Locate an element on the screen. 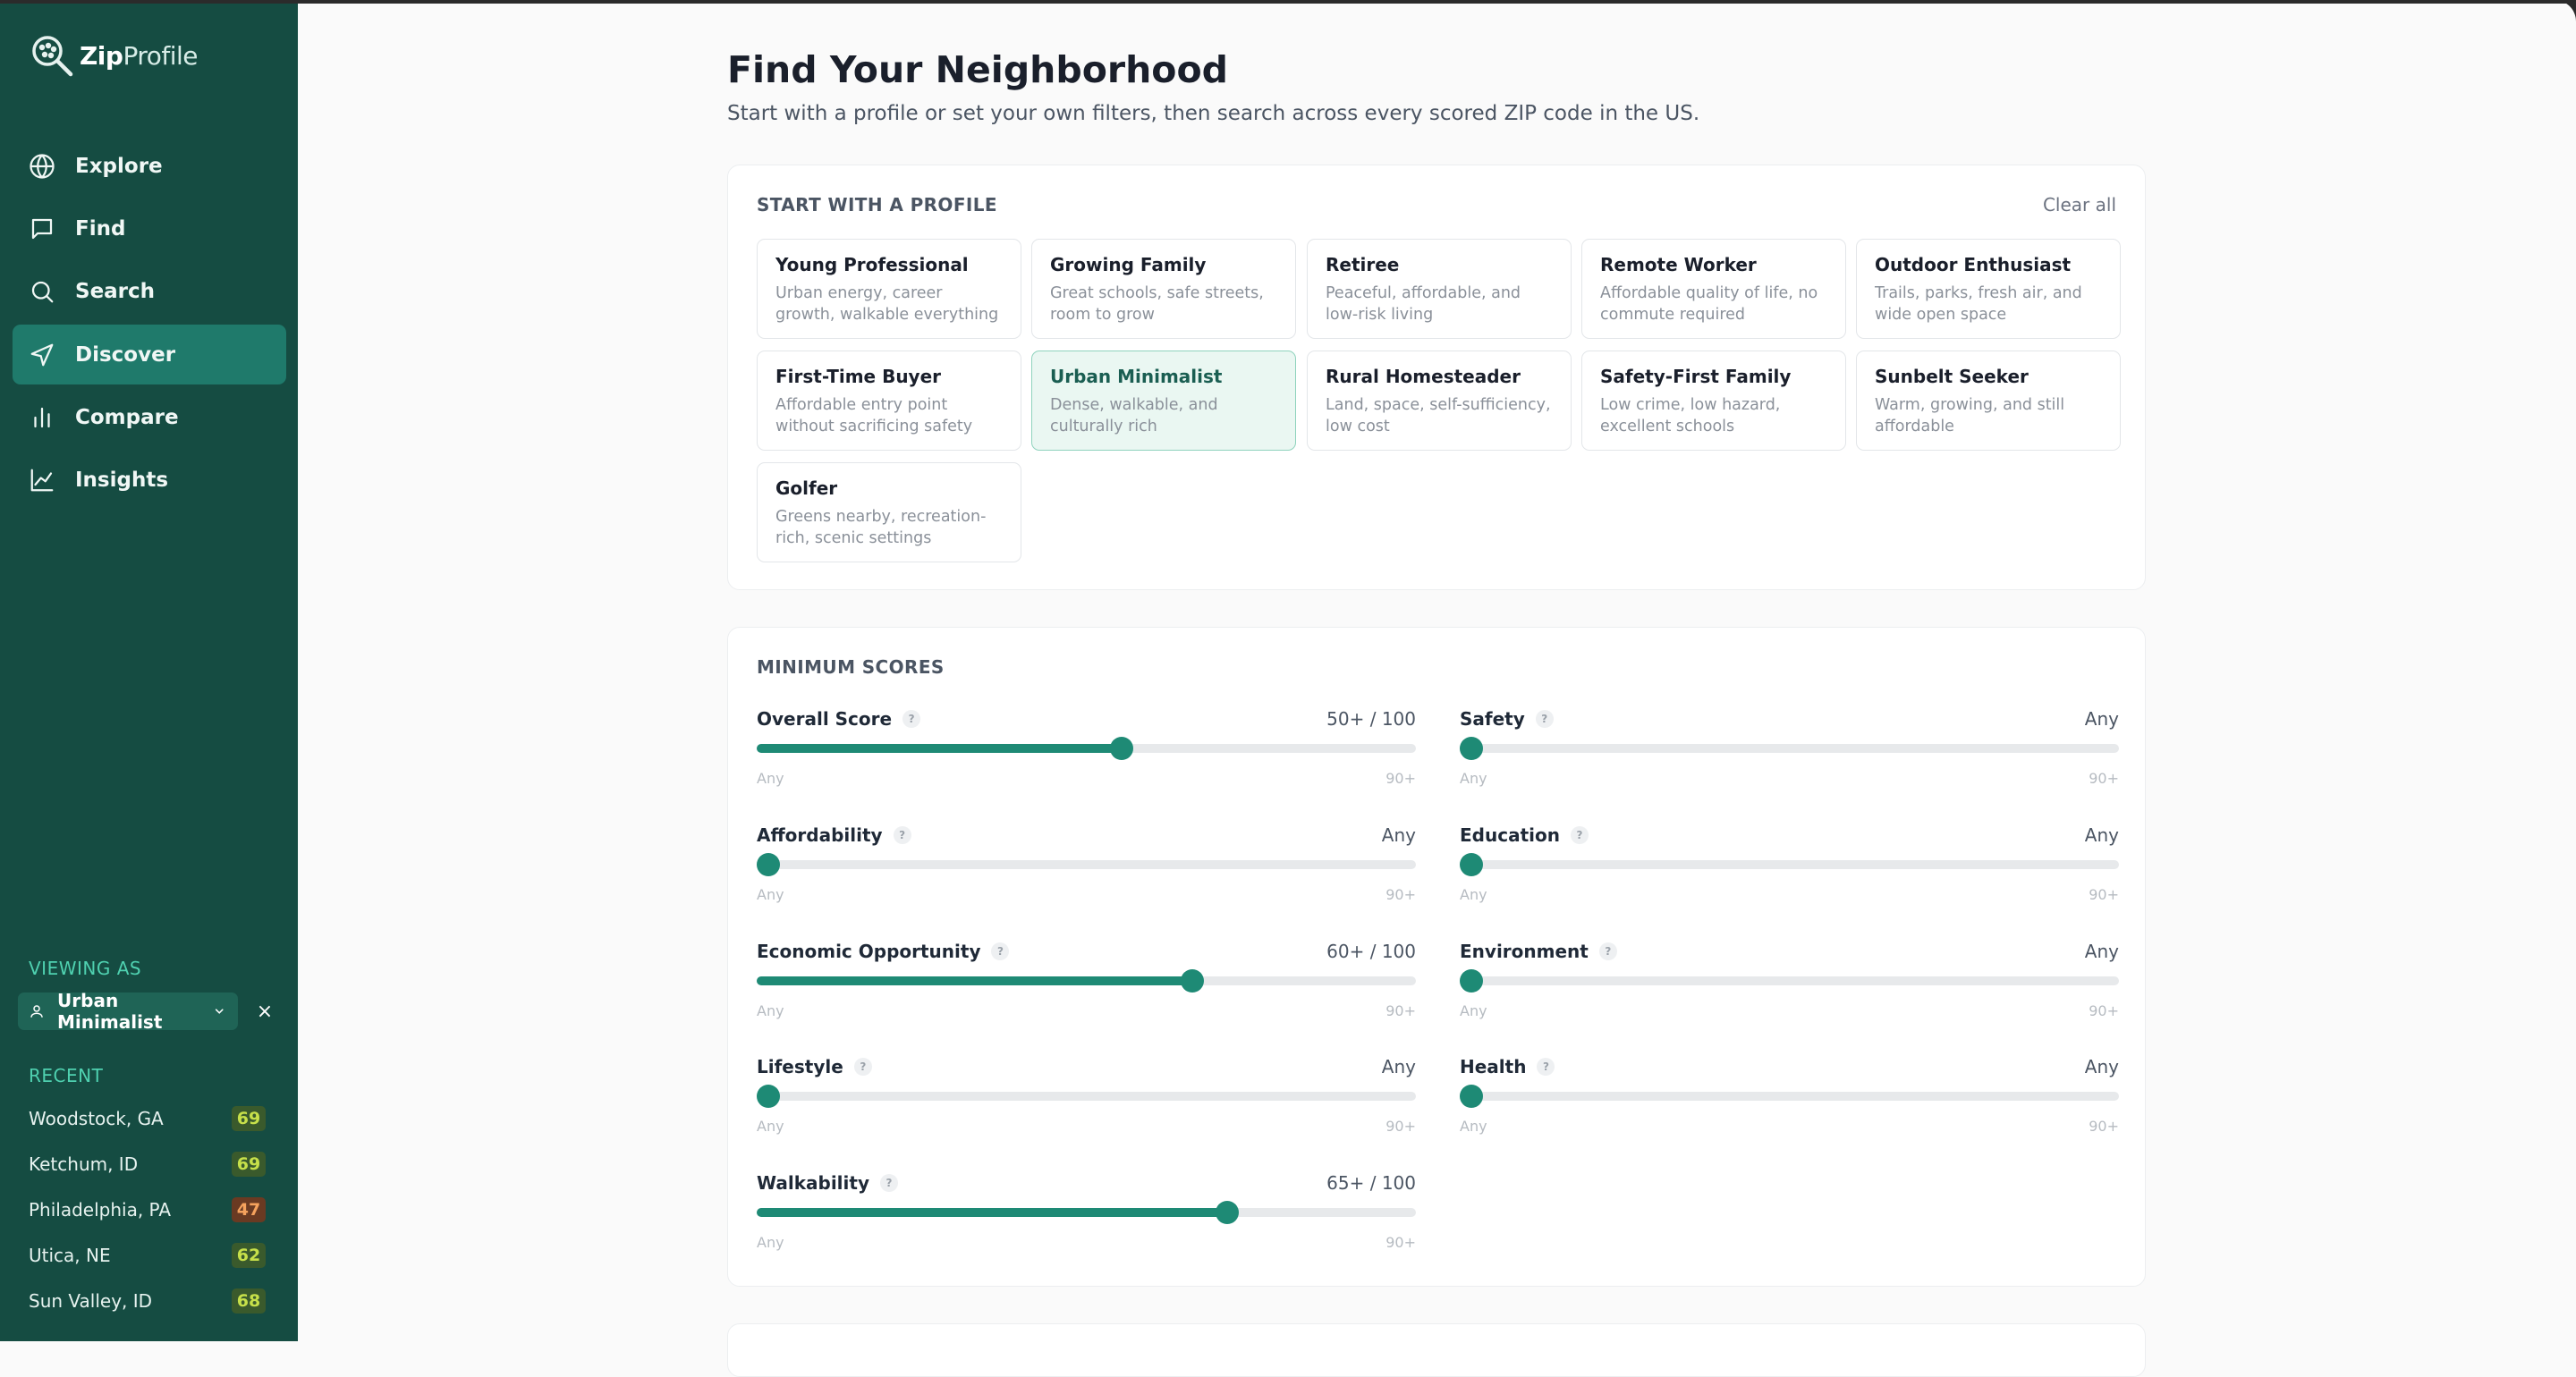 Image resolution: width=2576 pixels, height=1377 pixels. message-icon is located at coordinates (42, 229).